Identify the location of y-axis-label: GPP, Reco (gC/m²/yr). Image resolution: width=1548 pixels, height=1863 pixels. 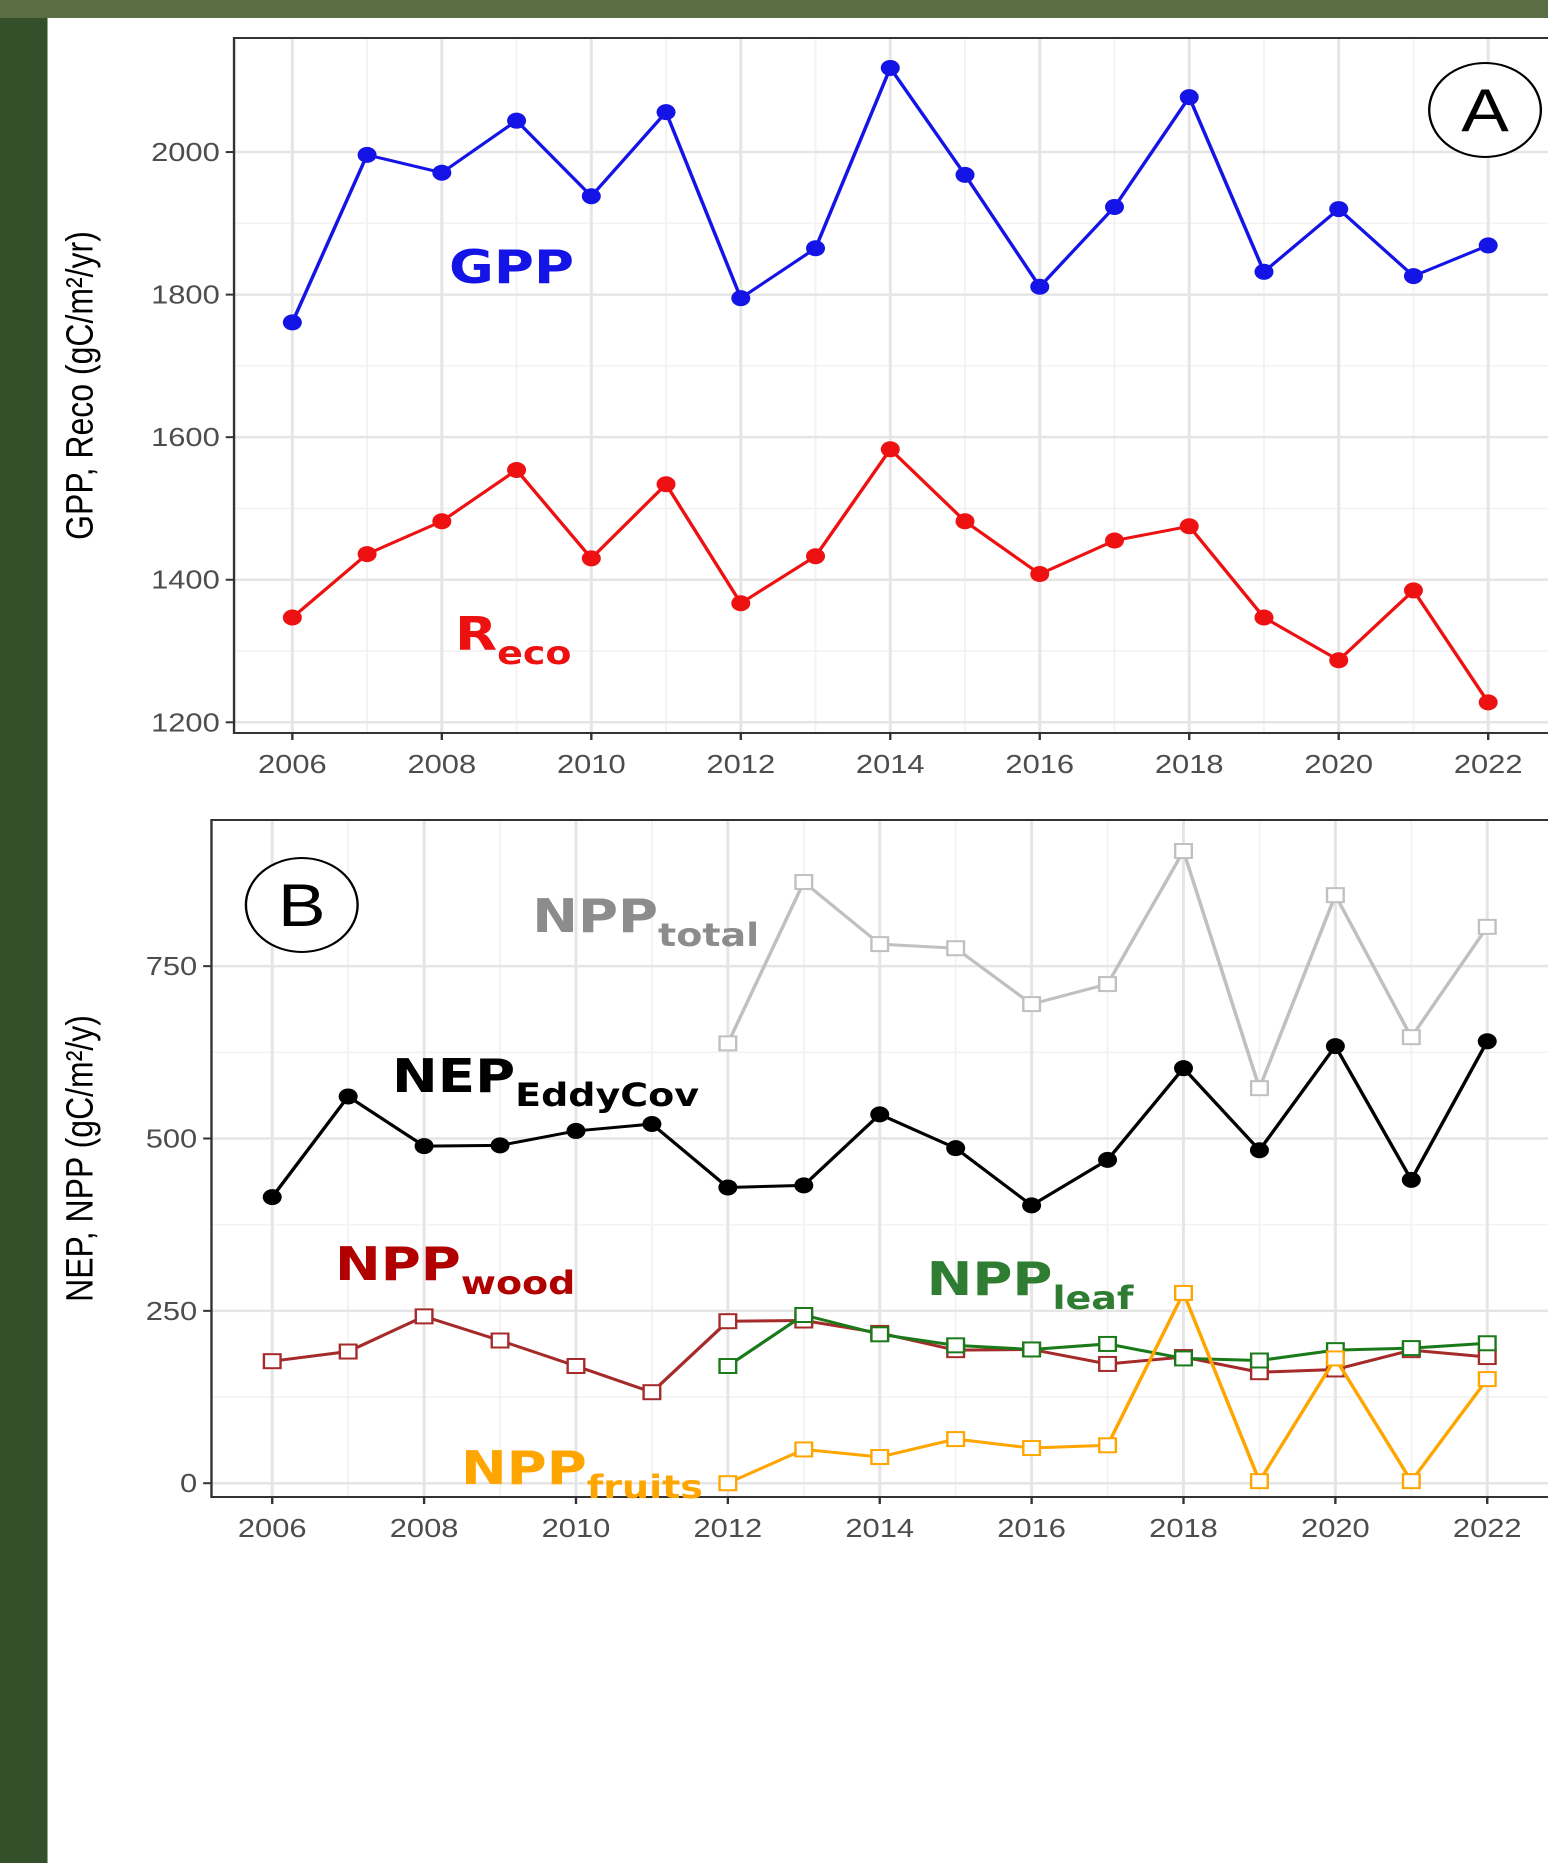
(80, 385).